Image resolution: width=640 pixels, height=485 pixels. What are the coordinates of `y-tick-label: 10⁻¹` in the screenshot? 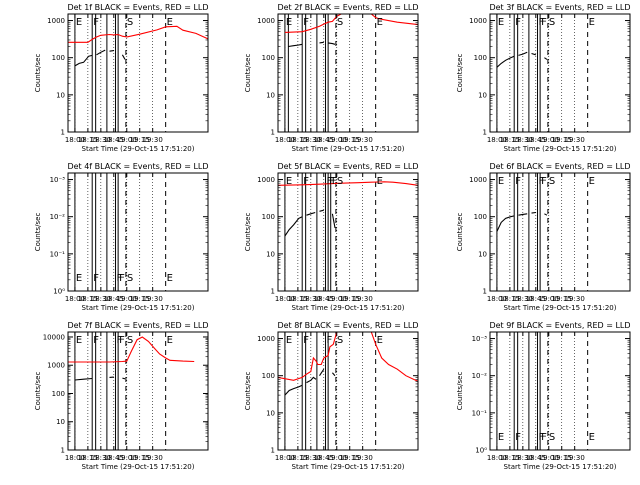 It's located at (58, 254).